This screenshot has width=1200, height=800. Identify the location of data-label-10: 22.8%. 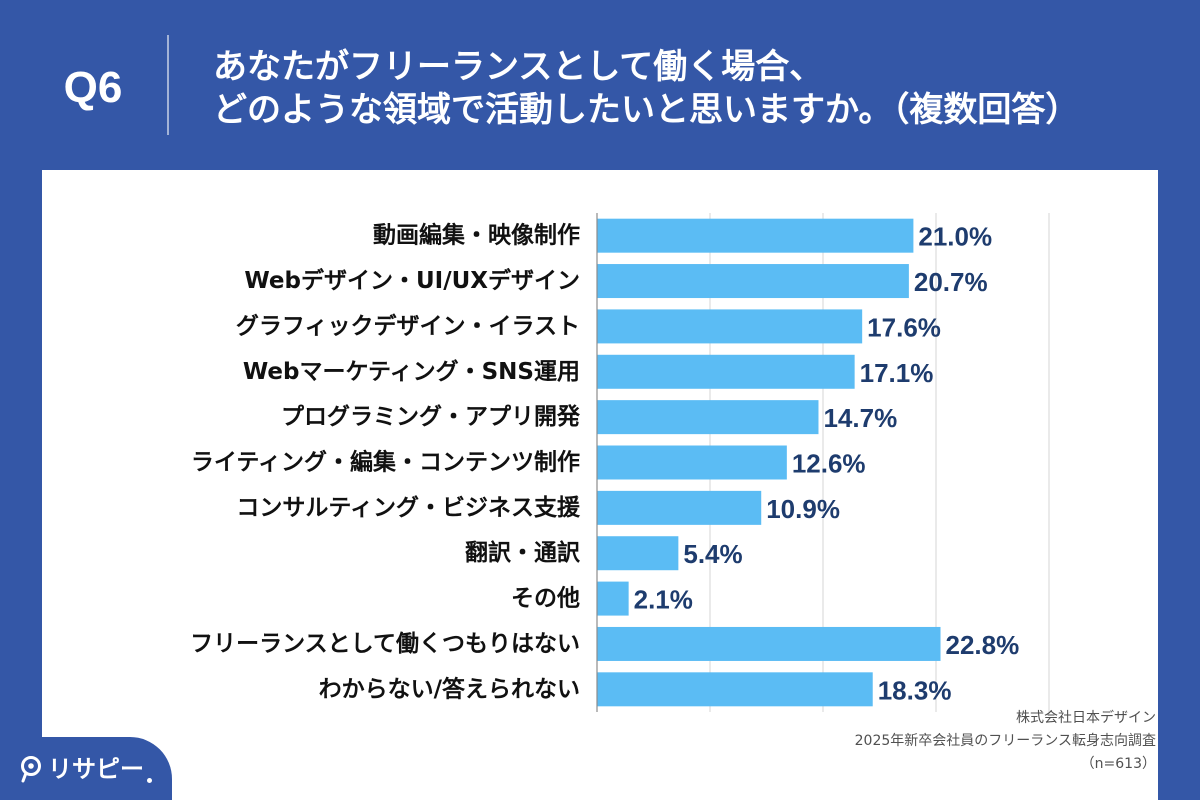
(983, 645).